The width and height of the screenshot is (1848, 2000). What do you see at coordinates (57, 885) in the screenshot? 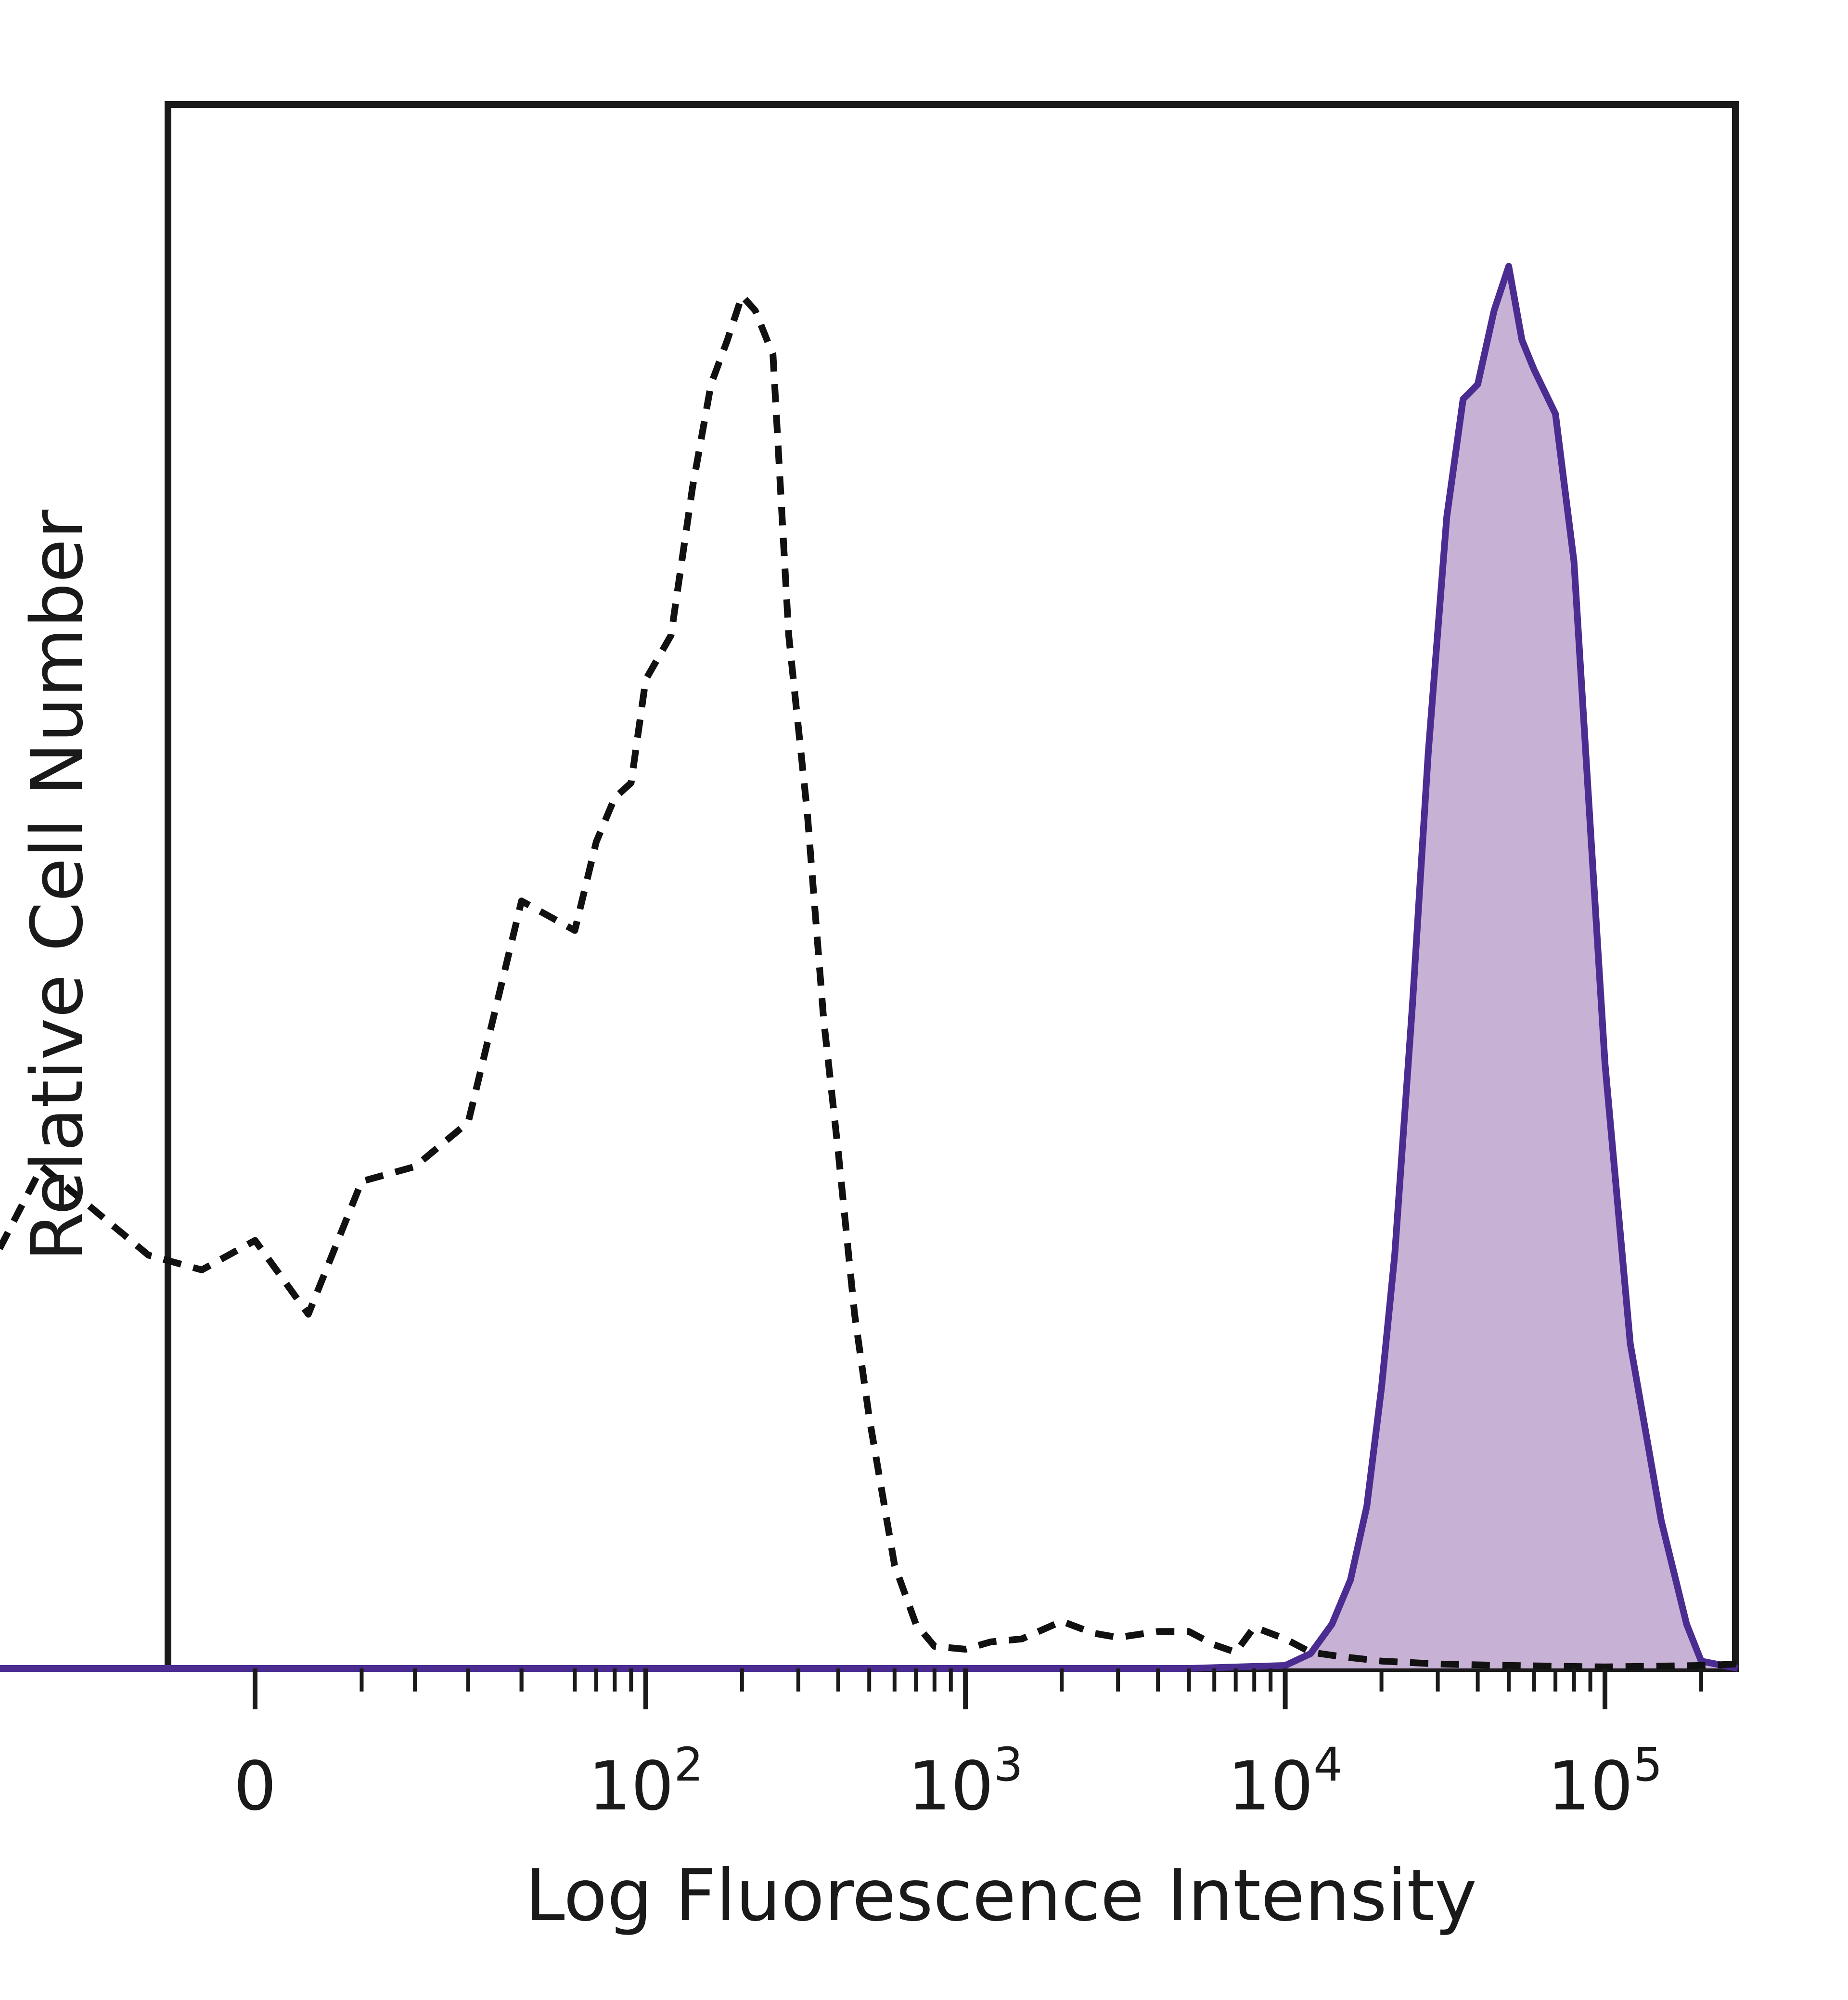
I see `y-axis-label: Relative Cell Number` at bounding box center [57, 885].